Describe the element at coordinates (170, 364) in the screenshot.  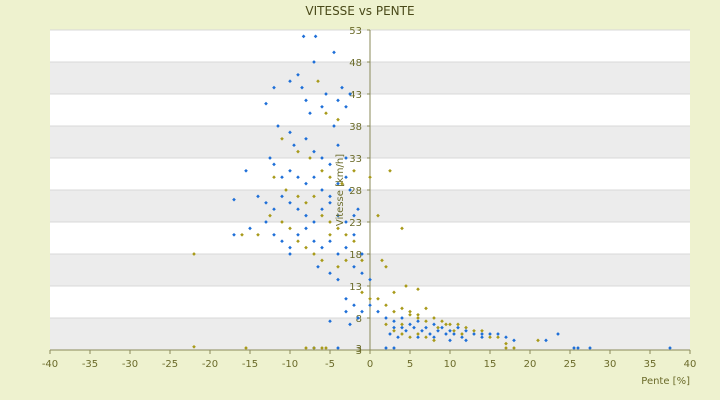
I see `x-tick-label: -25` at that location.